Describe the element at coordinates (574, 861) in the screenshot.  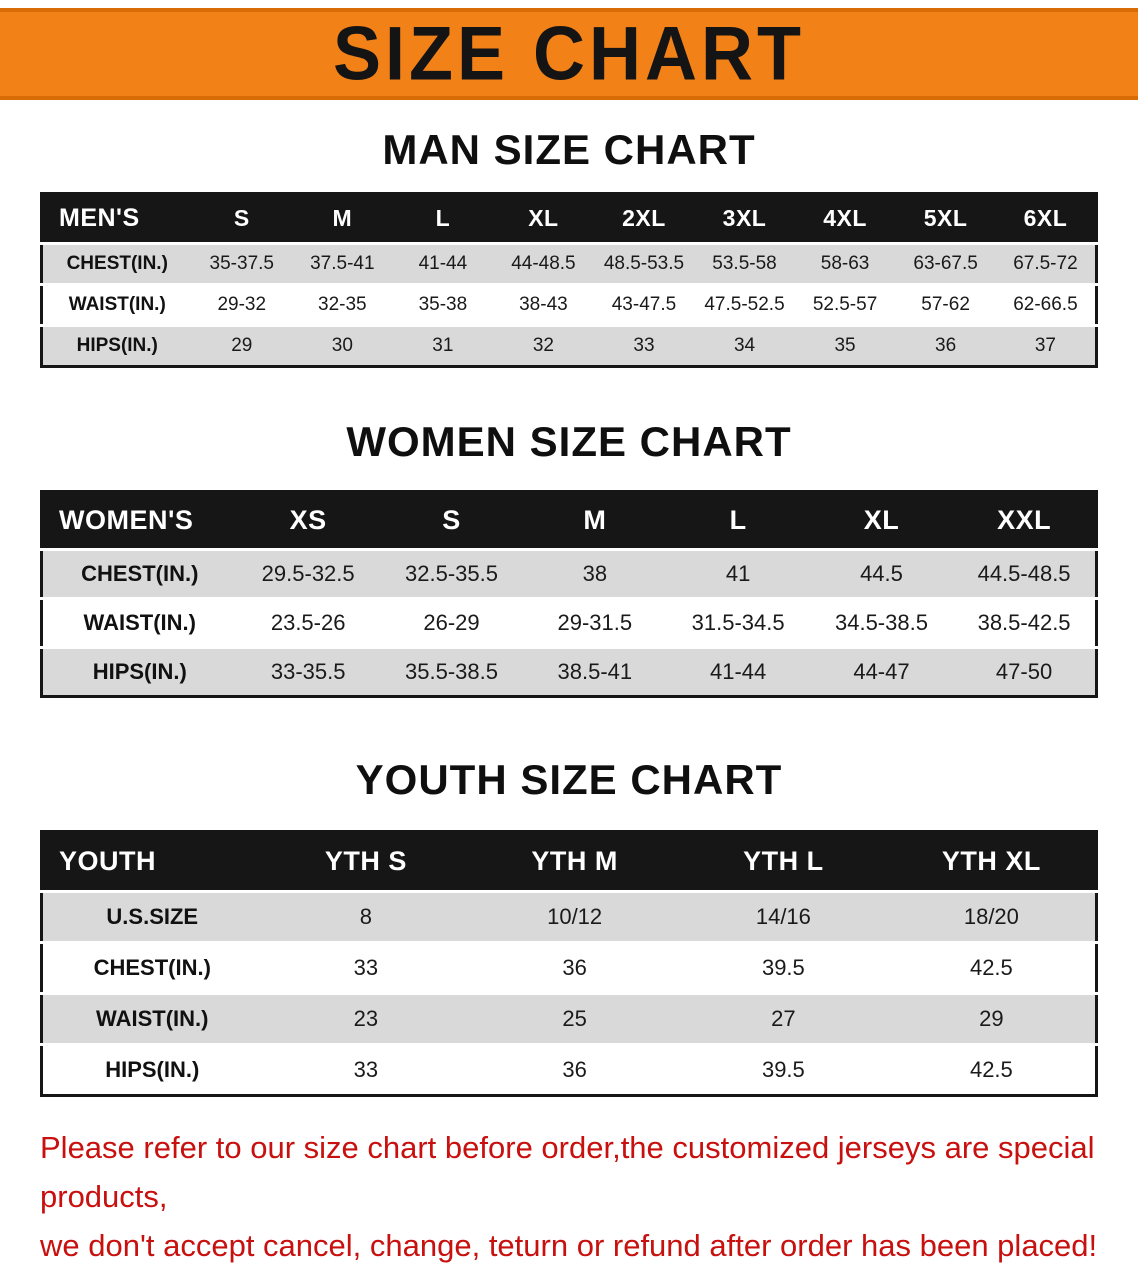
I see `size-column-header: YTH M` at that location.